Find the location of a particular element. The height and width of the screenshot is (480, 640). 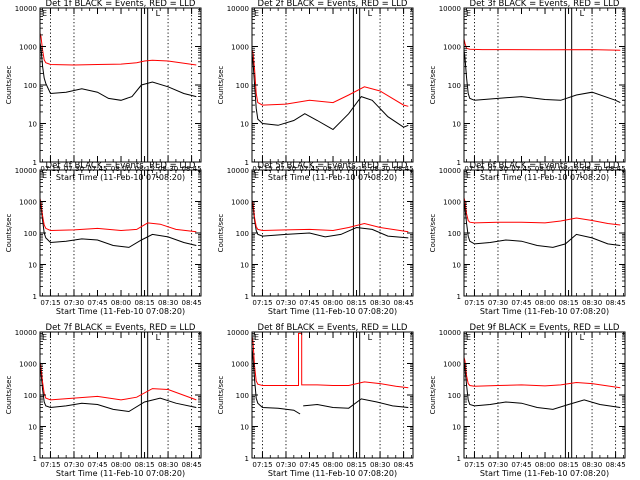

panel-title: Det 3f BLACK = Events, RED = LLD is located at coordinates (545, 4).